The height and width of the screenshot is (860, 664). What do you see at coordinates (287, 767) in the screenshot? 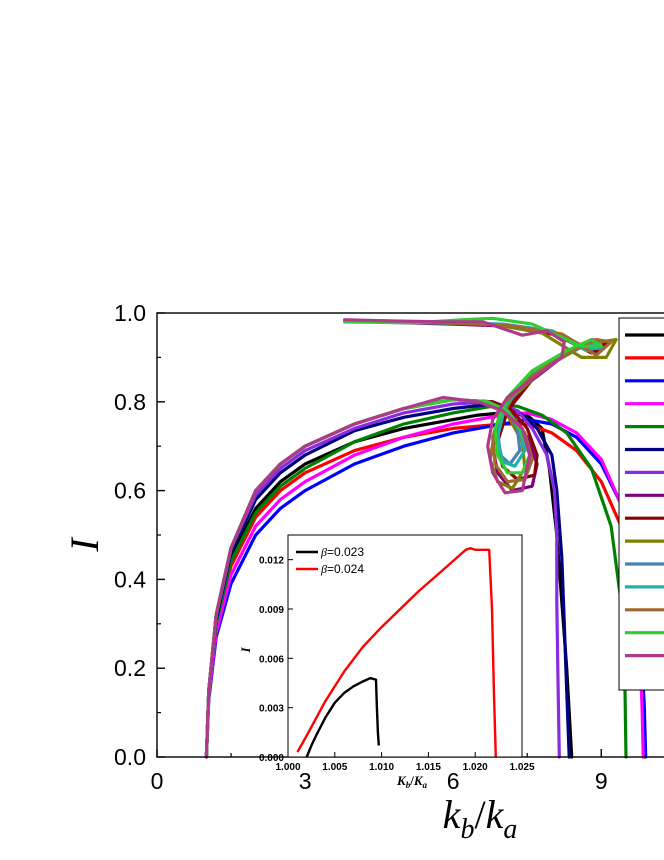
I see `inset-x-tick-label: 1.000` at bounding box center [287, 767].